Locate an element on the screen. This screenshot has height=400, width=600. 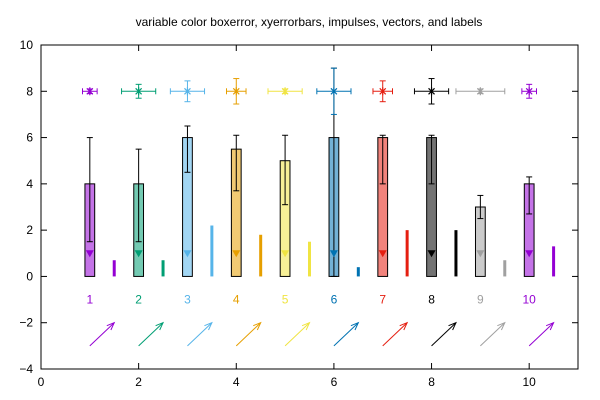
vectors-layer is located at coordinates (322, 334).